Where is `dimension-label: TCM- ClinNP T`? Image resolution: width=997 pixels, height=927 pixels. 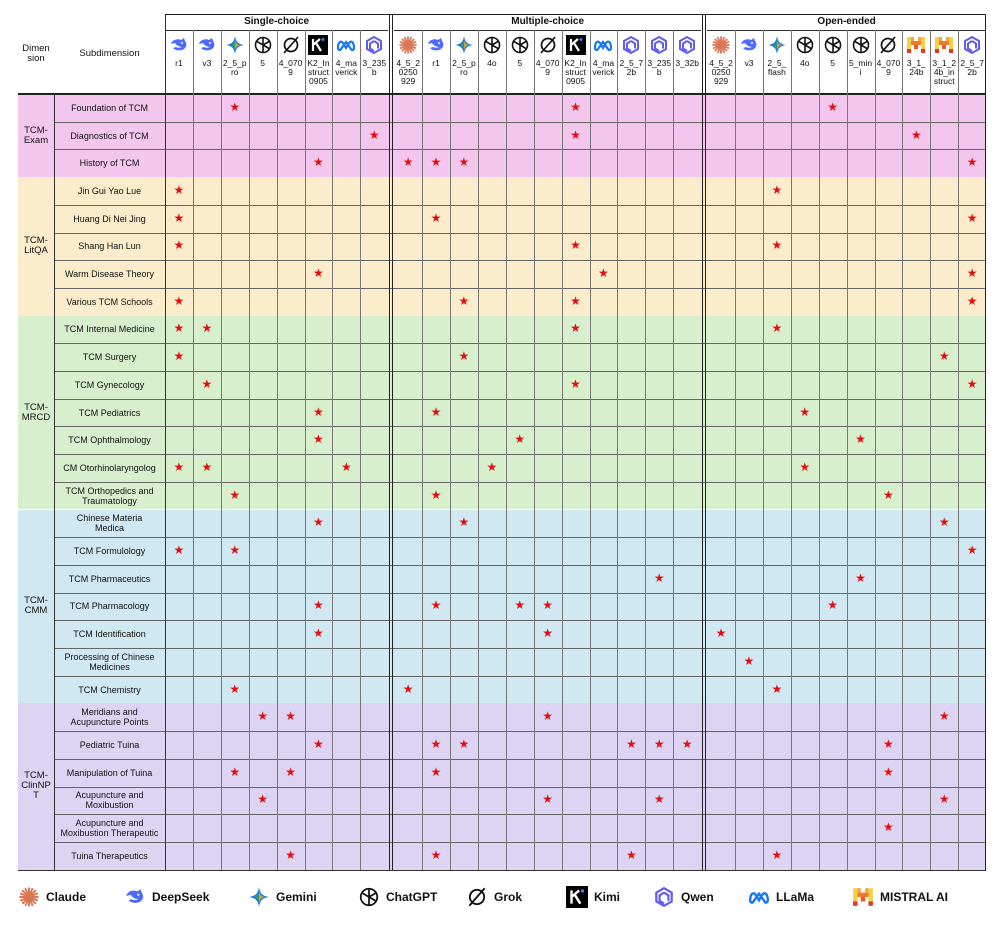 dimension-label: TCM- ClinNP T is located at coordinates (36, 786).